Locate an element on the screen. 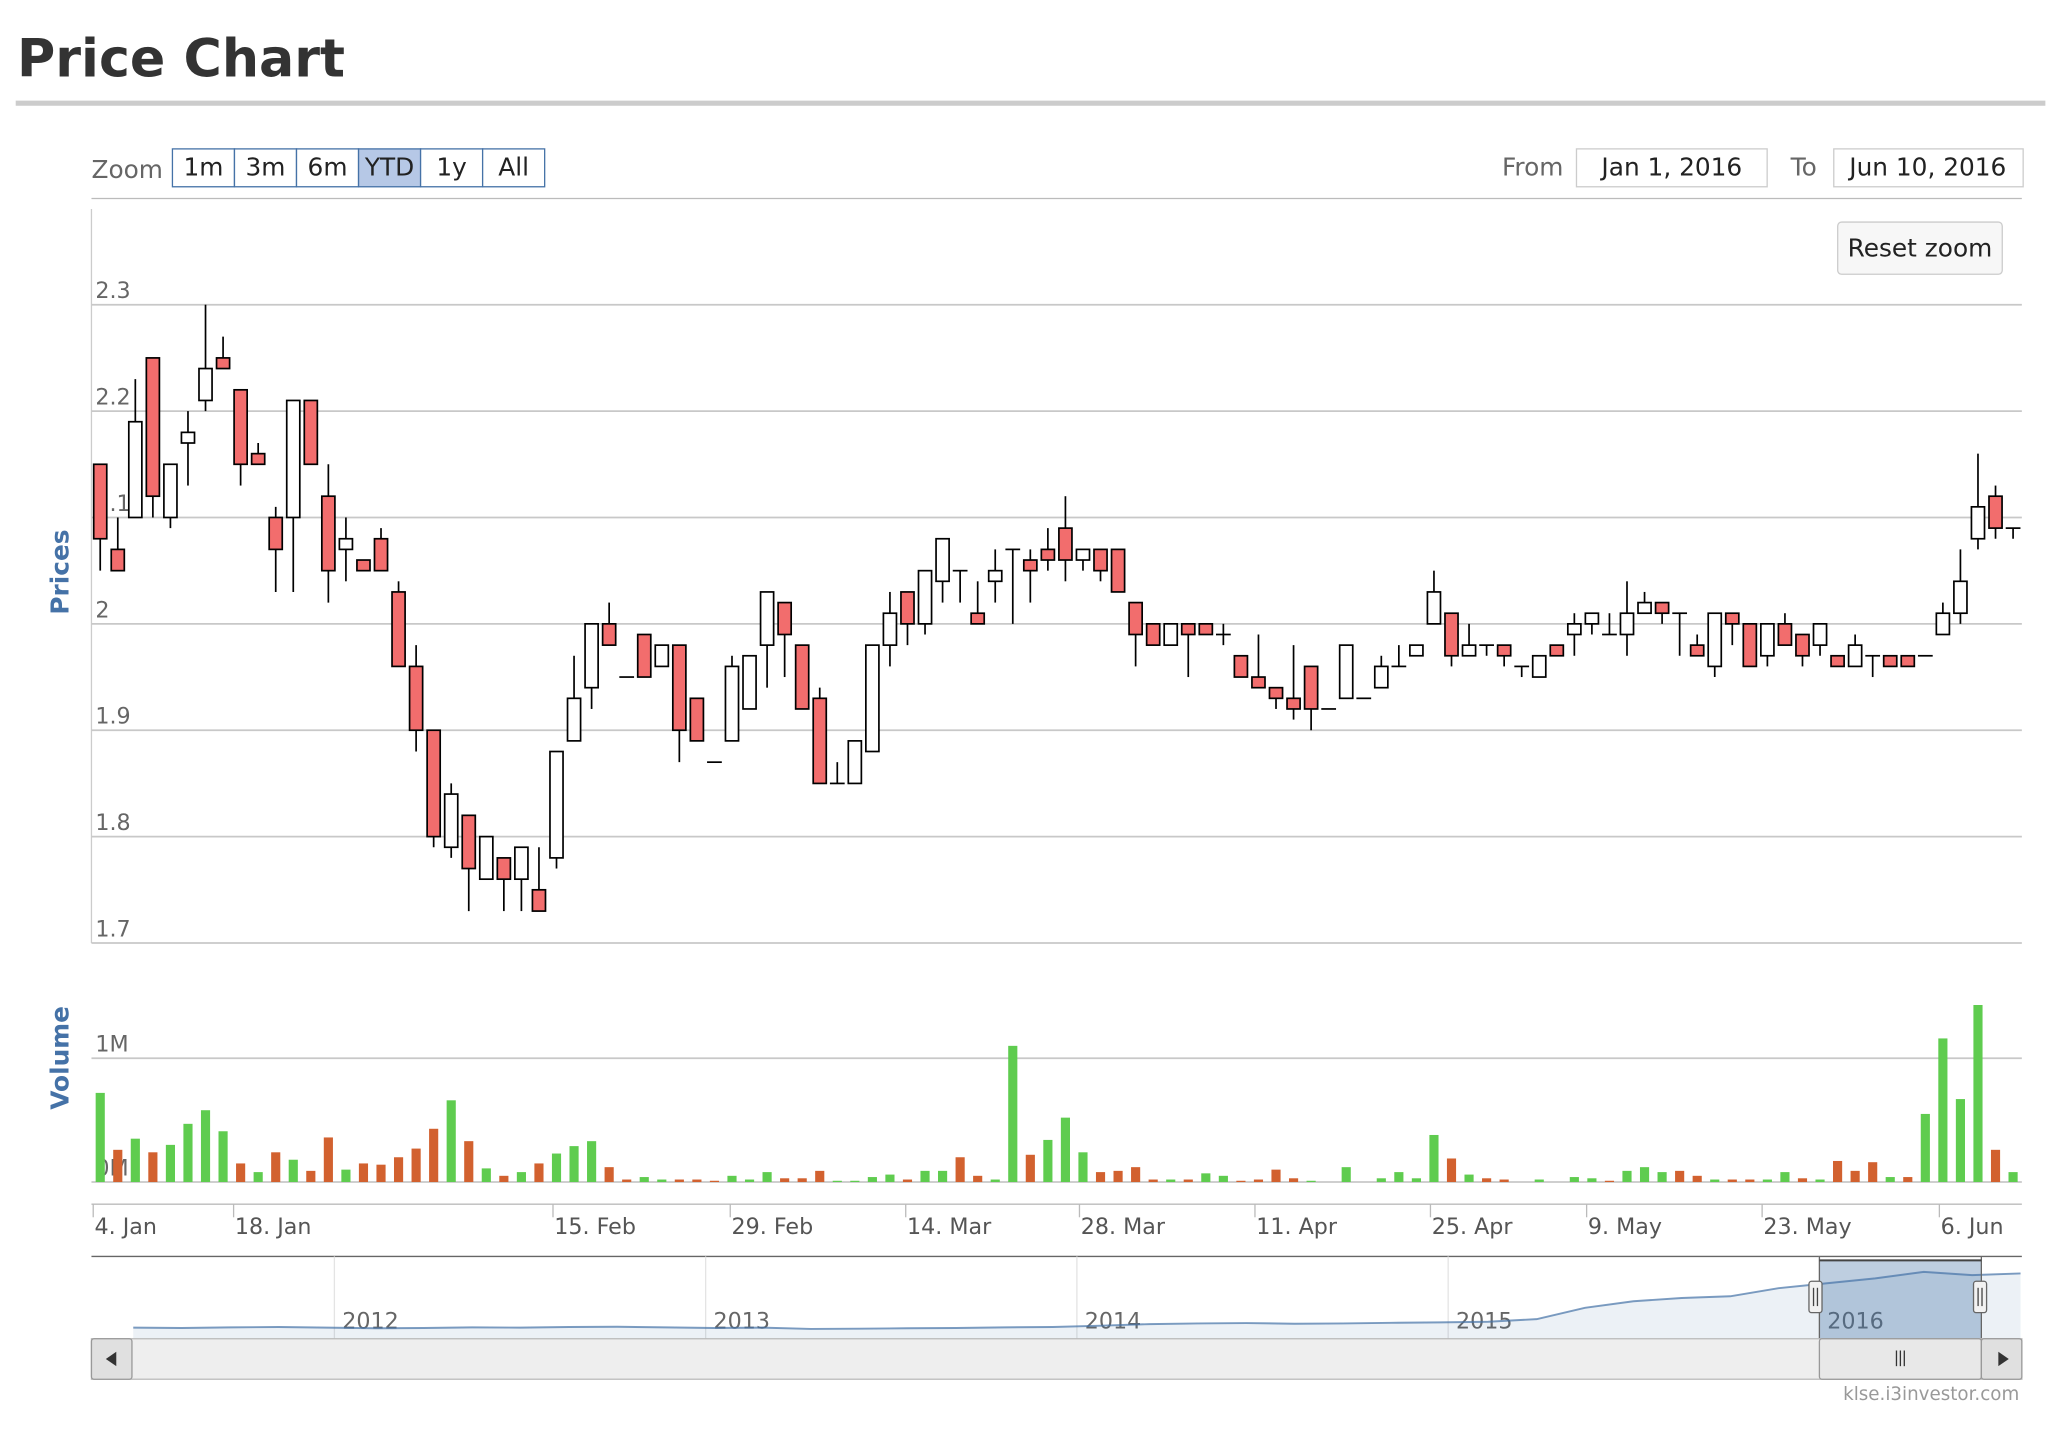  x-tick-label: 14. Mar is located at coordinates (949, 1227).